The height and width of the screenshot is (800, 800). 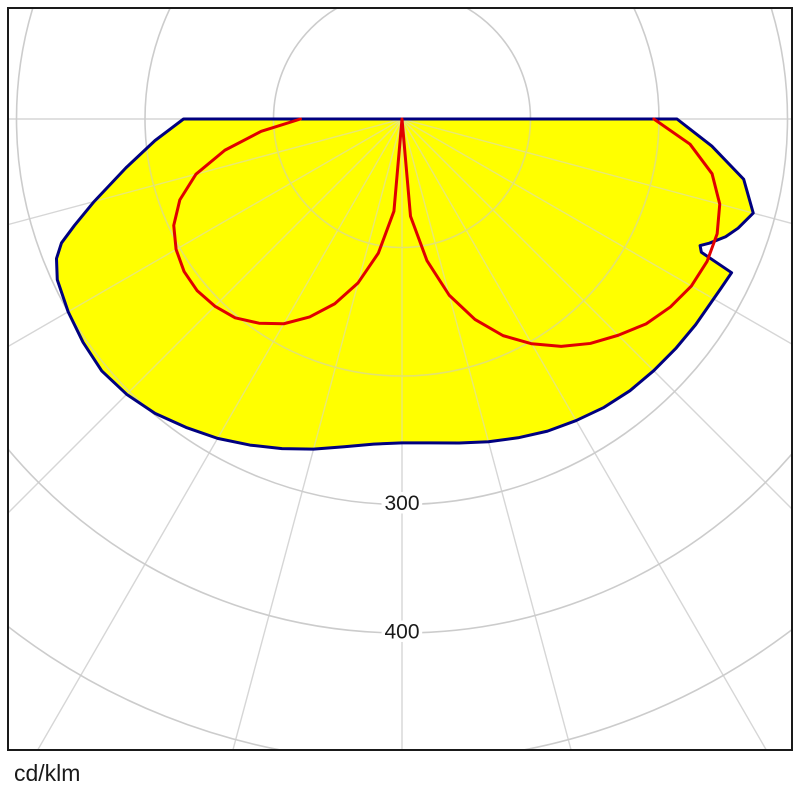 I want to click on radial-tick-label: 300, so click(x=401, y=503).